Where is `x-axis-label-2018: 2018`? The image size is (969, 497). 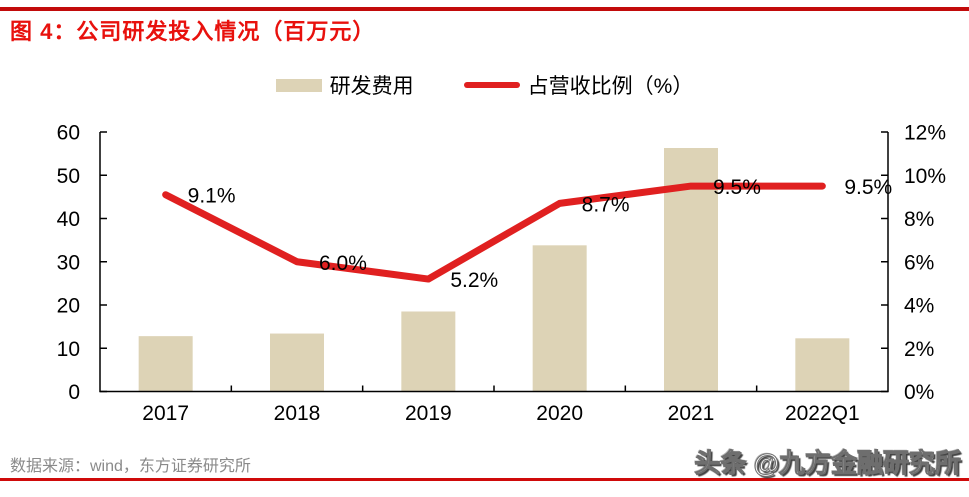 x-axis-label-2018: 2018 is located at coordinates (297, 413).